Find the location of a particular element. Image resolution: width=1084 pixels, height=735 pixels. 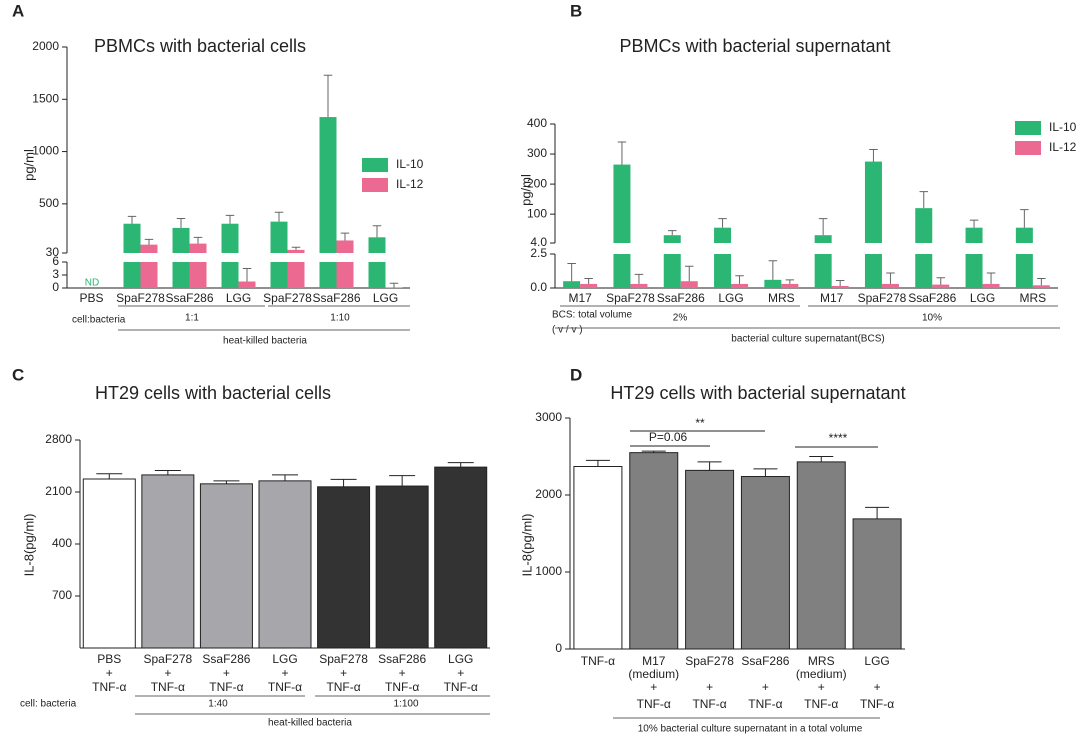

y-tick-label: 500 is located at coordinates (49, 203).